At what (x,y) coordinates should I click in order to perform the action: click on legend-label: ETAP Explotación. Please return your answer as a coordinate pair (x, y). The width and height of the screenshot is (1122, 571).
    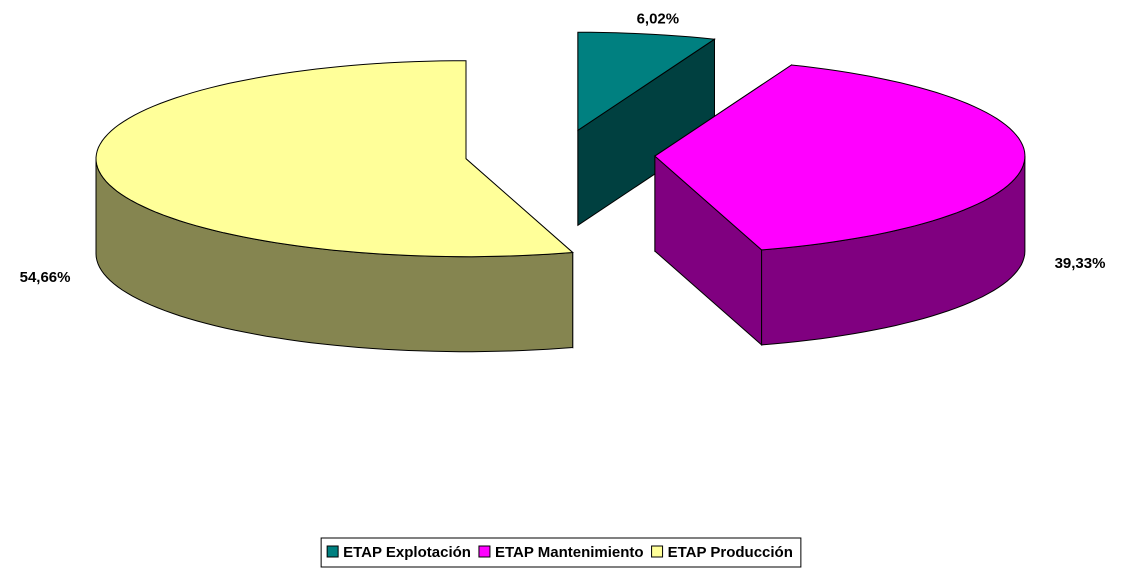
    Looking at the image, I should click on (407, 552).